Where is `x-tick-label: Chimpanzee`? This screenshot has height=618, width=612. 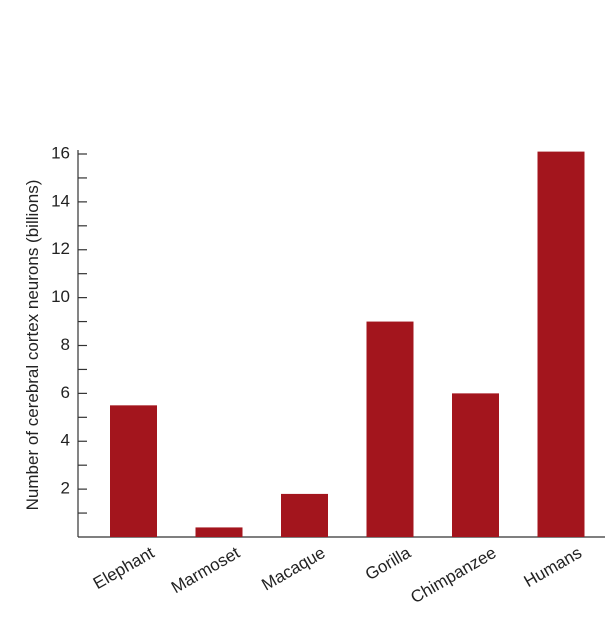
x-tick-label: Chimpanzee is located at coordinates (453, 575).